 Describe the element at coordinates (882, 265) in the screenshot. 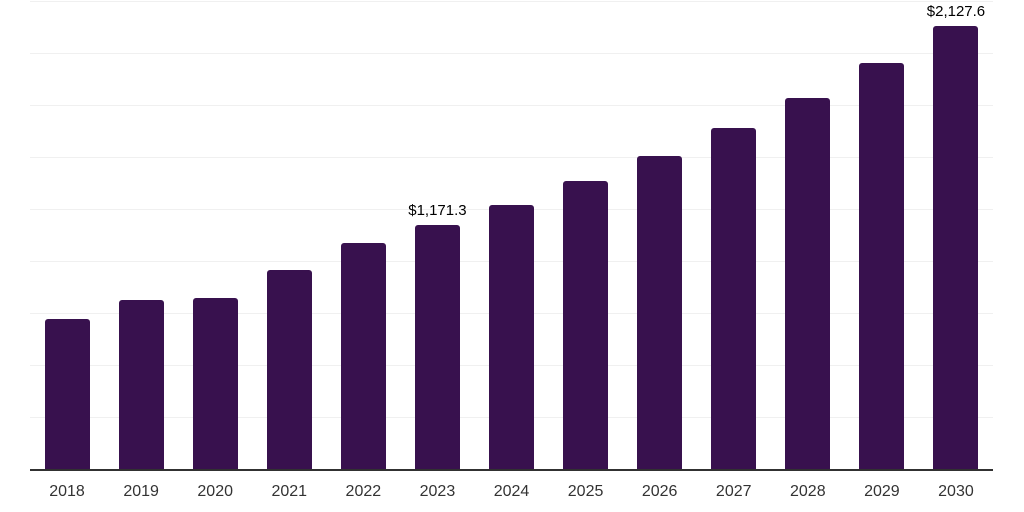

I see `bar-2029` at that location.